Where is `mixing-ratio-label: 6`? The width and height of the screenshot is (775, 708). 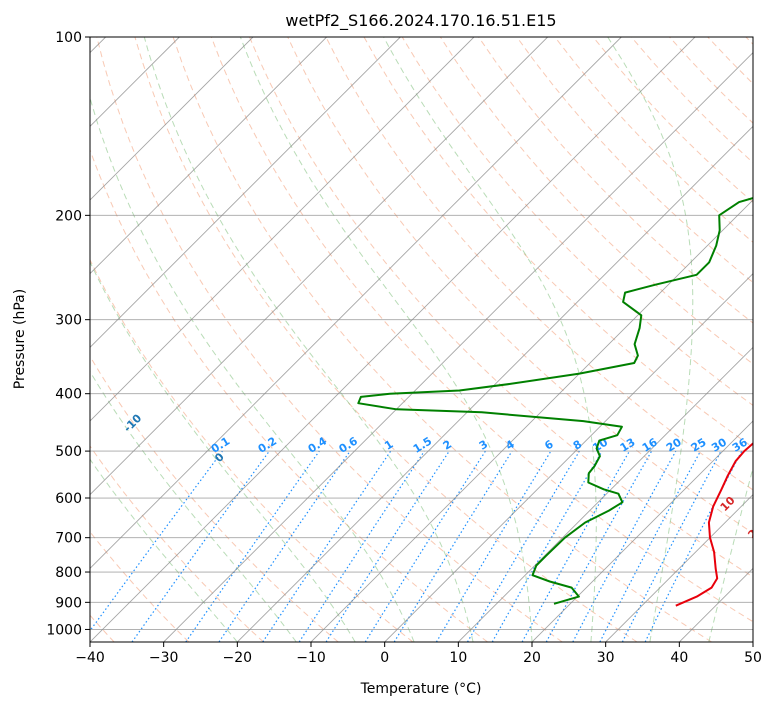 mixing-ratio-label: 6 is located at coordinates (549, 444).